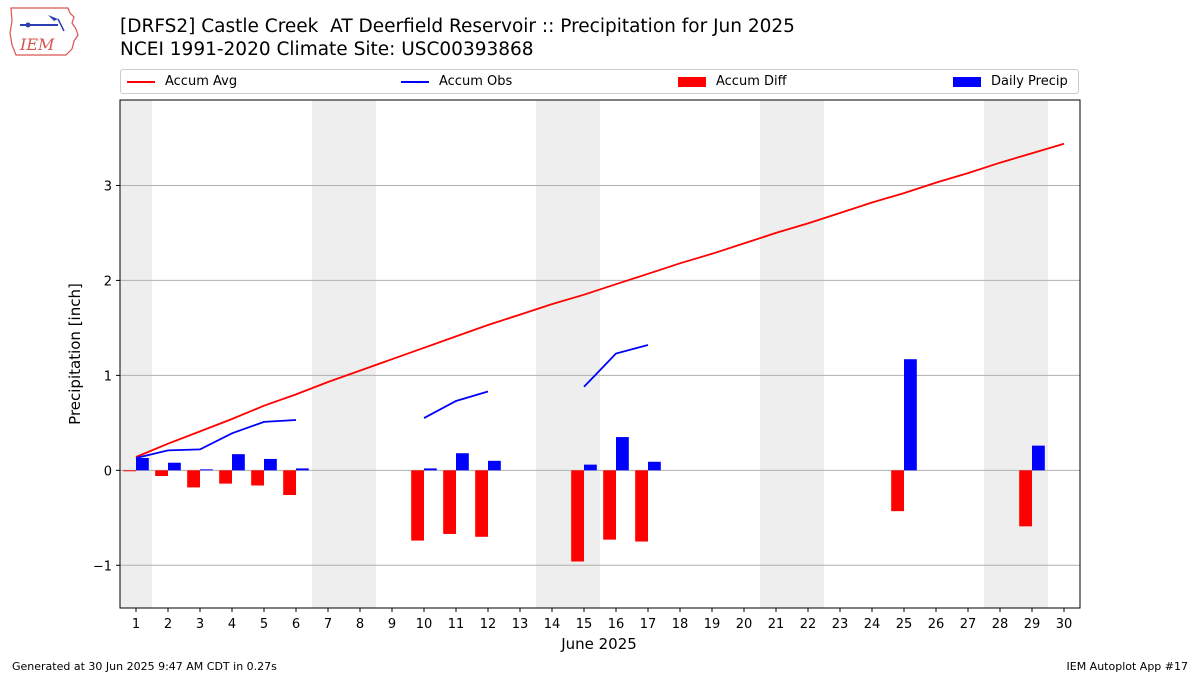  What do you see at coordinates (744, 624) in the screenshot?
I see `x-tick-label: 20` at bounding box center [744, 624].